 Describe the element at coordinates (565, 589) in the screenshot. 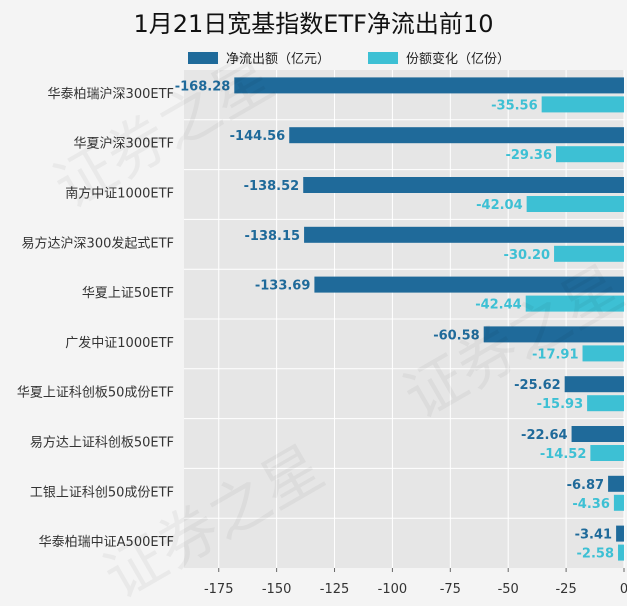

I see `x-tick-label: -25` at that location.